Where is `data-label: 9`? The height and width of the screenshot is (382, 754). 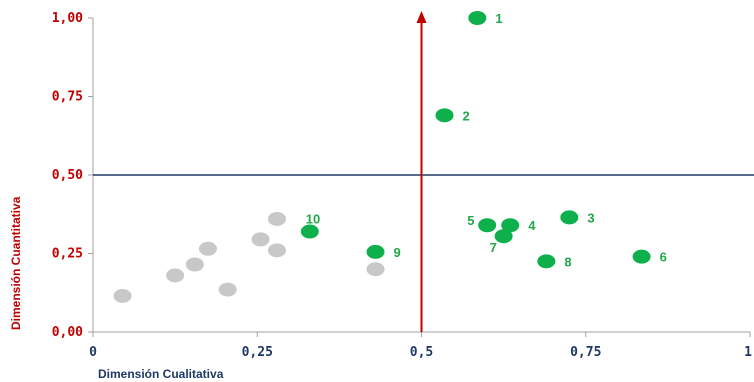 data-label: 9 is located at coordinates (397, 252).